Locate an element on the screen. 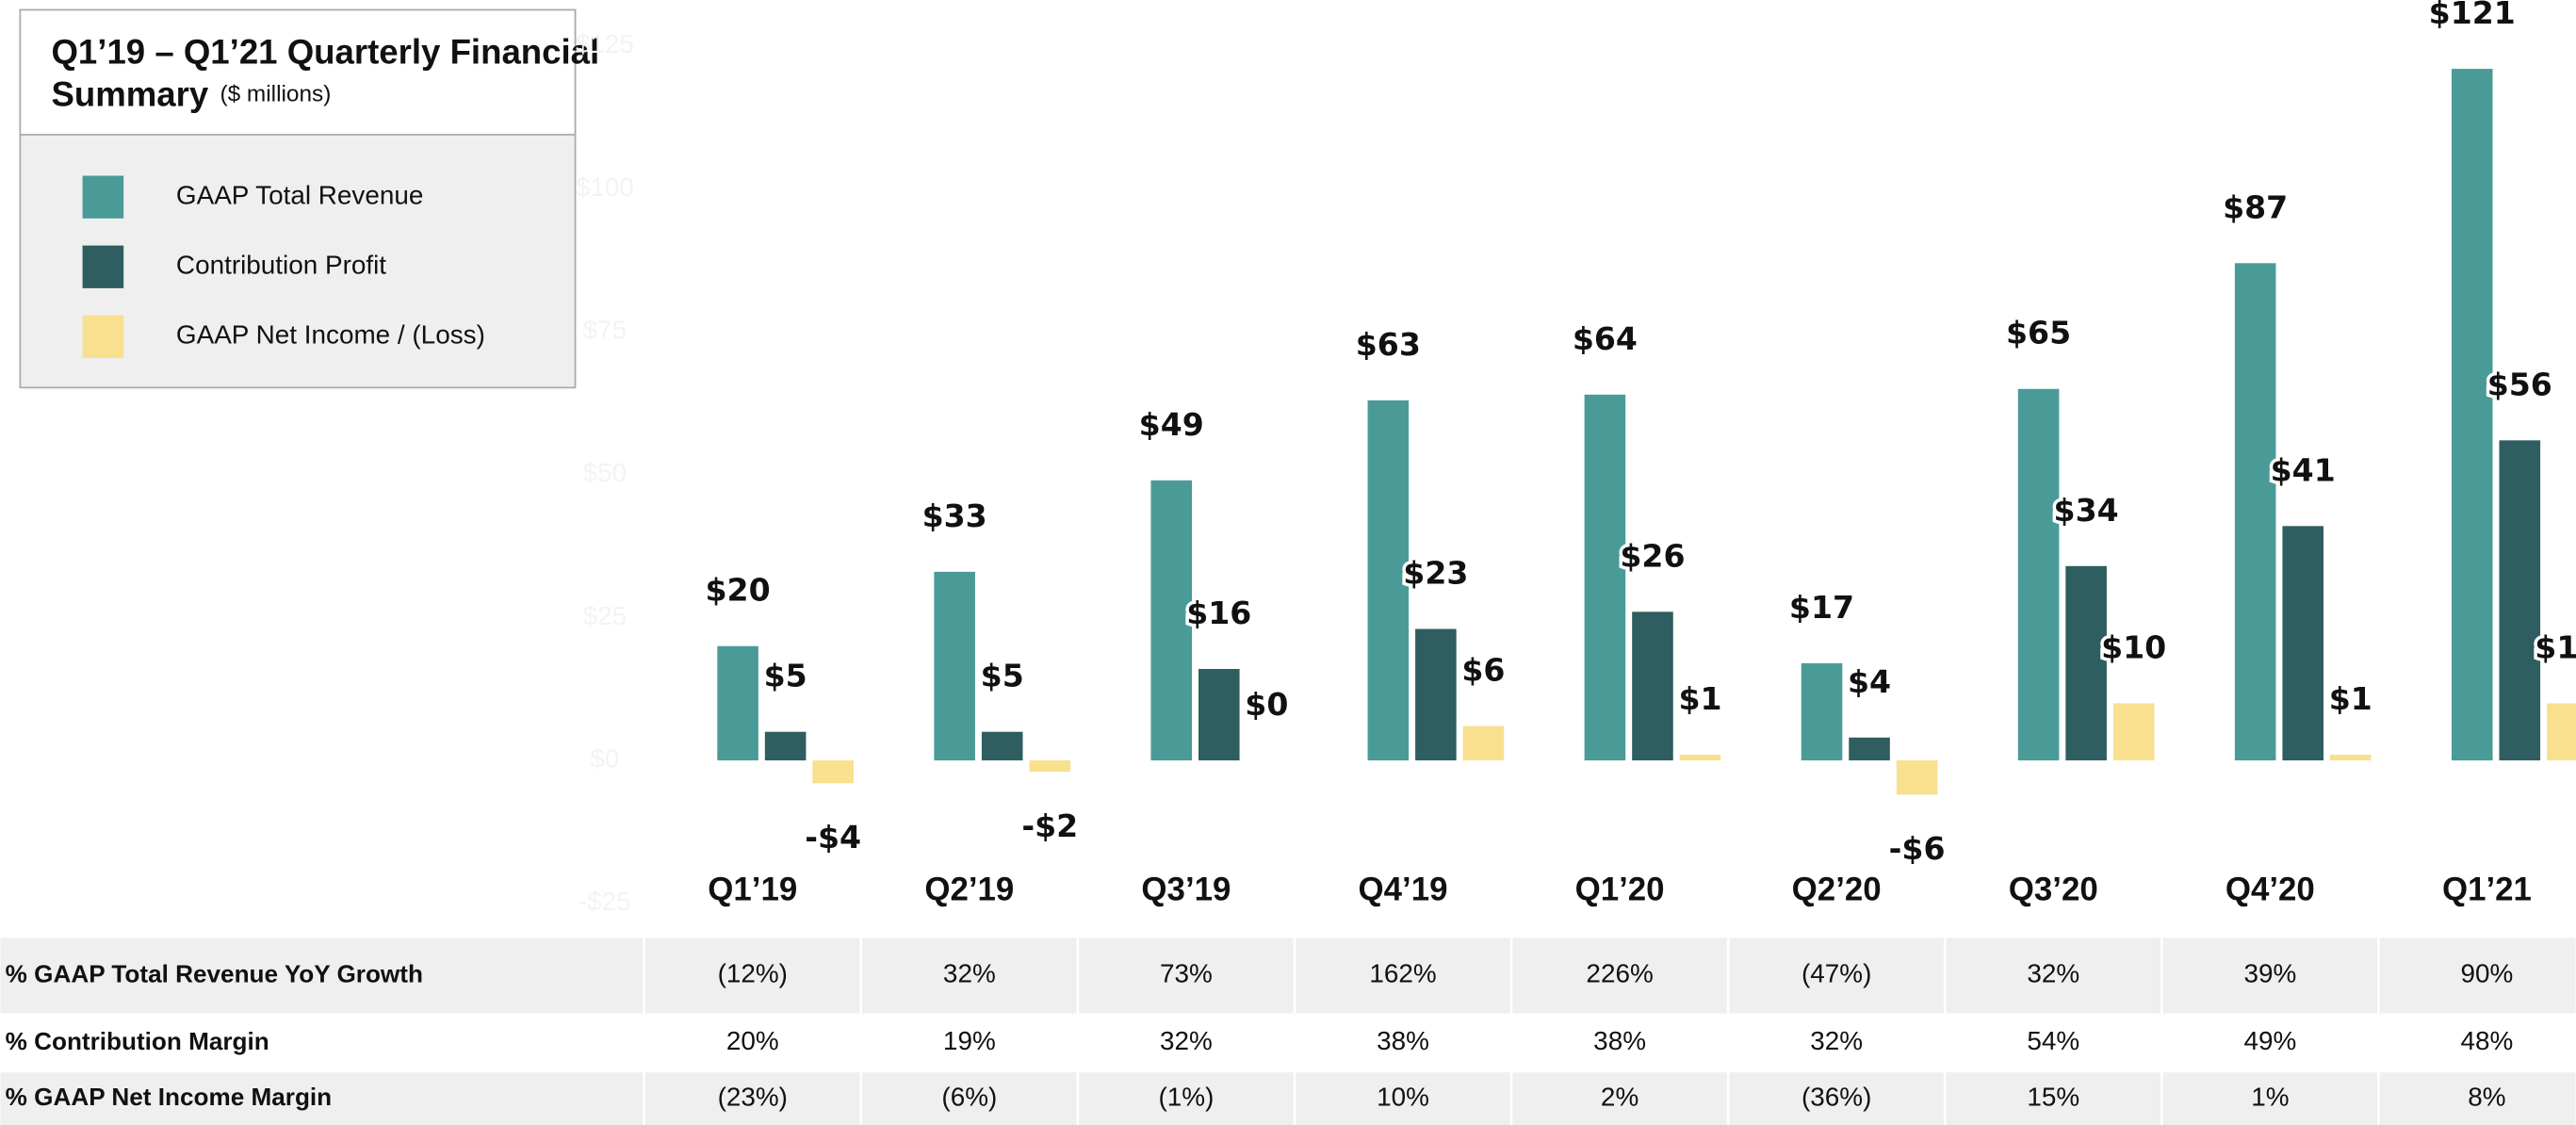 Image resolution: width=2576 pixels, height=1125 pixels. table-cell: 39% is located at coordinates (2269, 973).